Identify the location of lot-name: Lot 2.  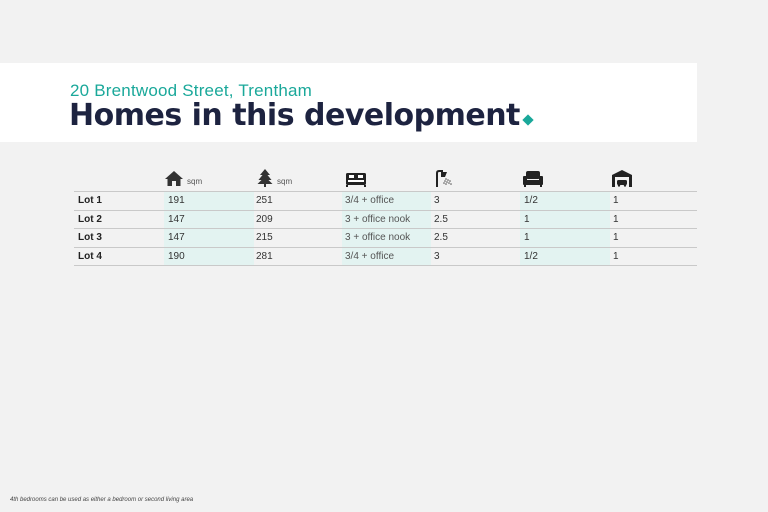
(90, 219).